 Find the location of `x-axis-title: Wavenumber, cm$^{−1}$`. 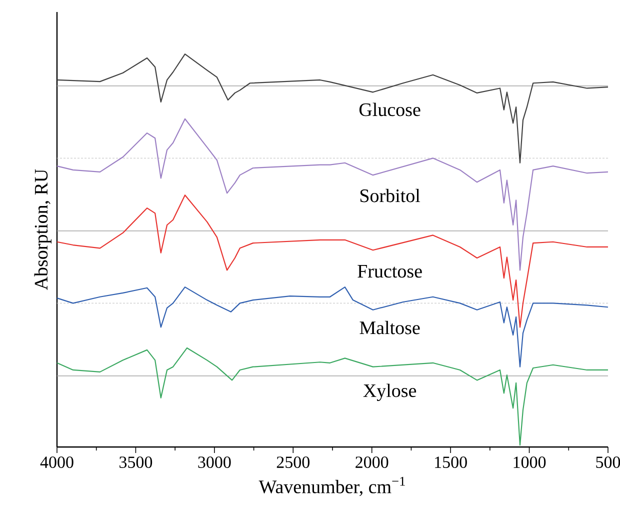

x-axis-title: Wavenumber, cm$^{−1}$ is located at coordinates (331, 486).